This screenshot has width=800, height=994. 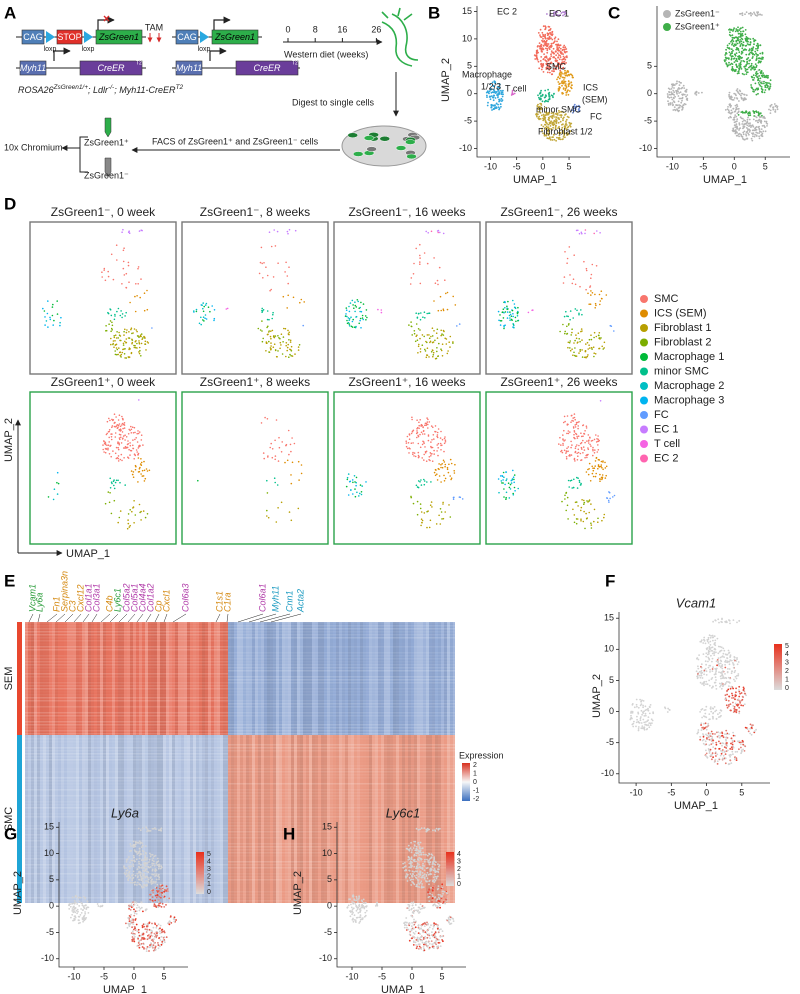 I want to click on gene-label: Vcam1, so click(x=32, y=598).